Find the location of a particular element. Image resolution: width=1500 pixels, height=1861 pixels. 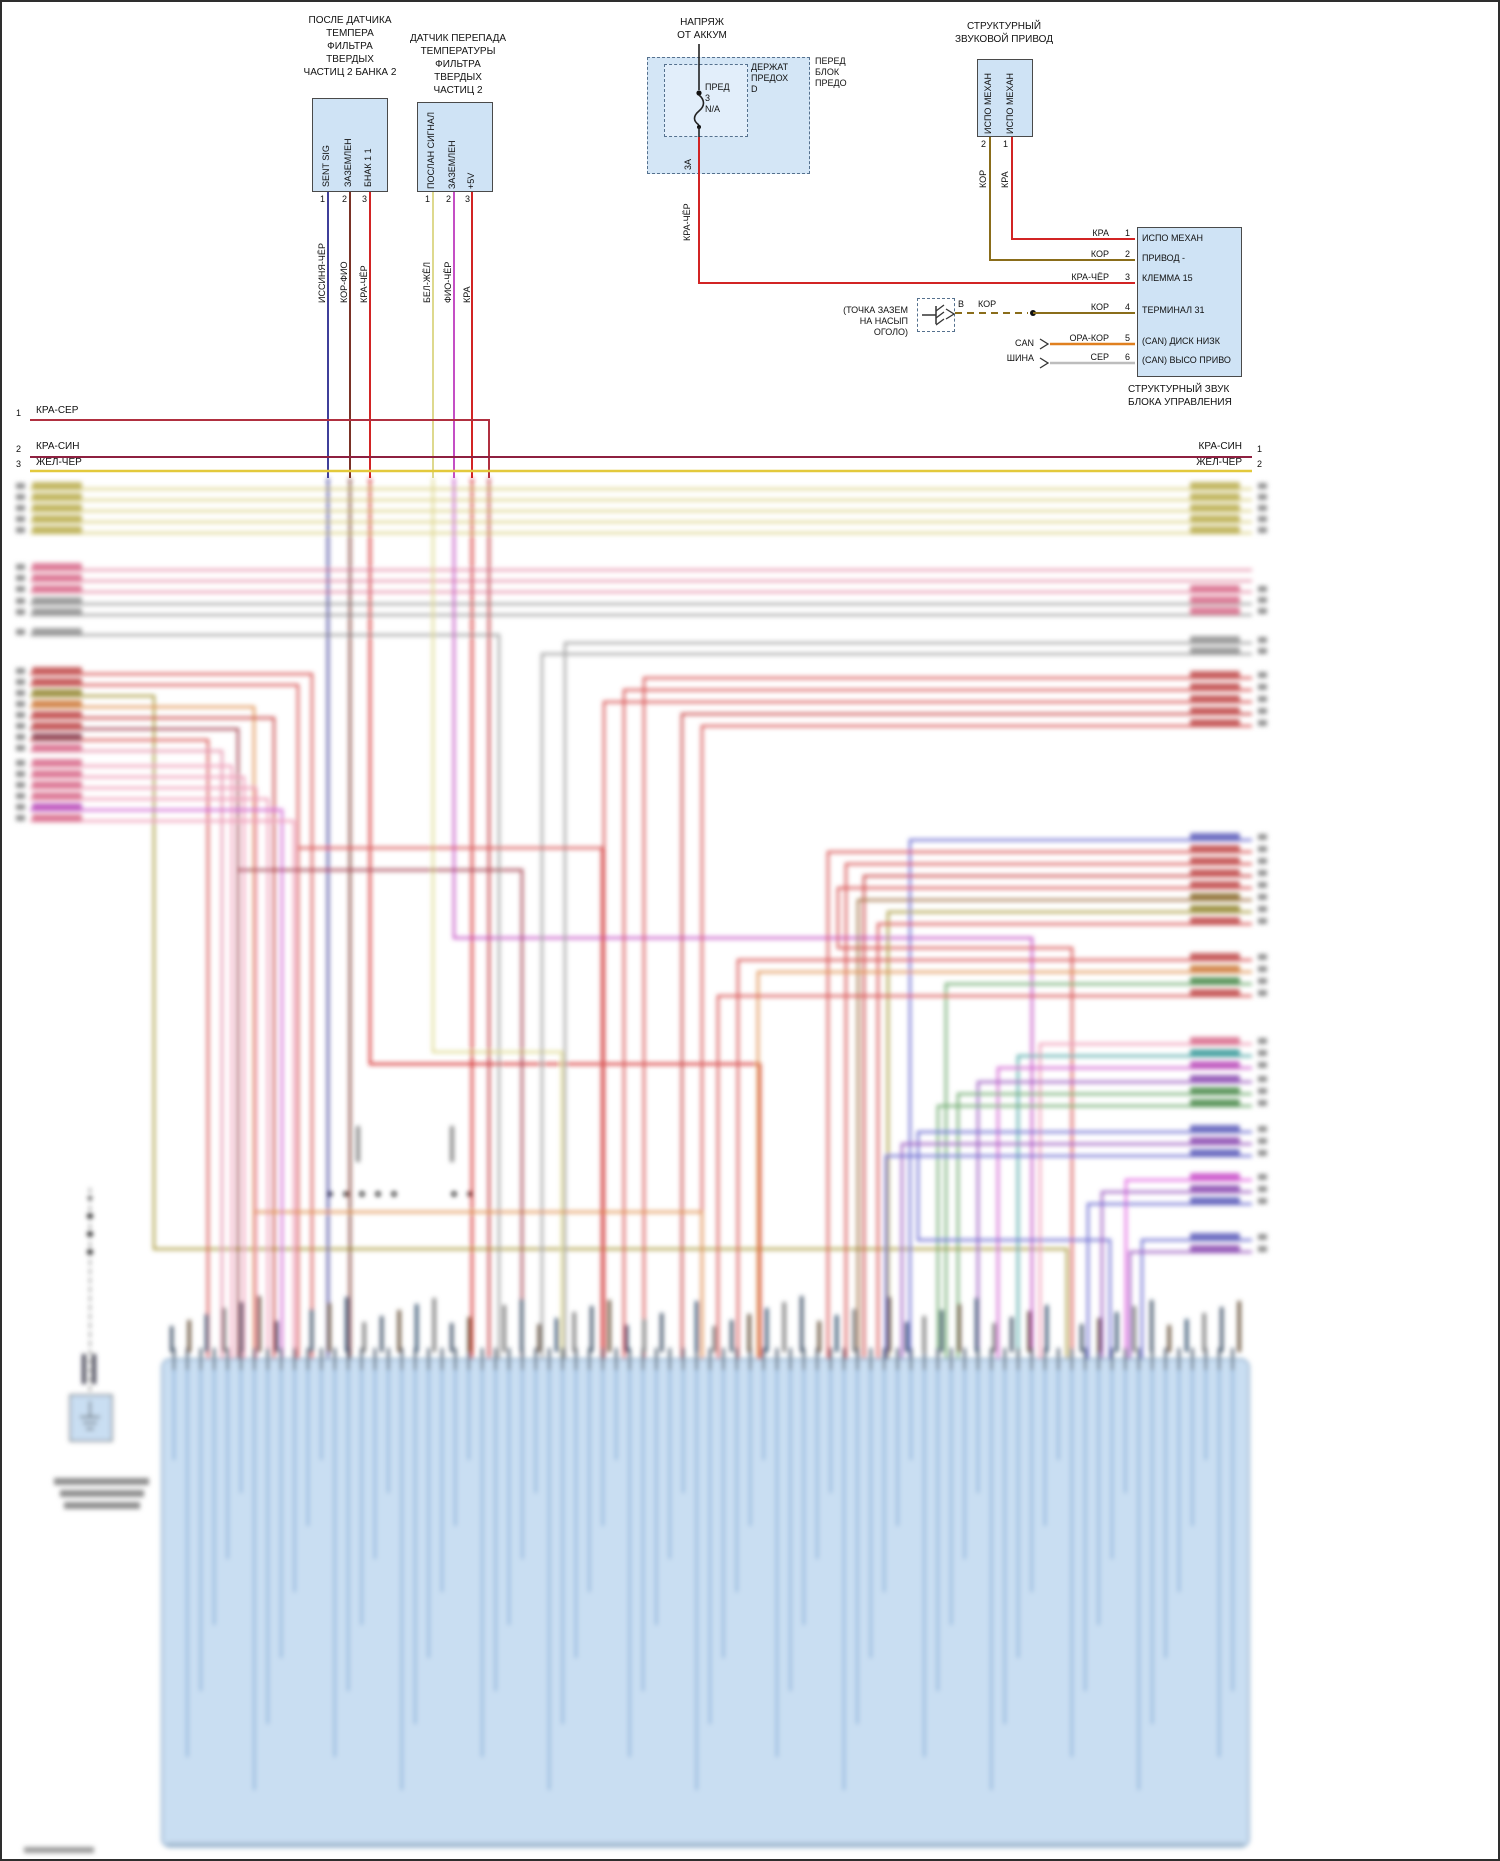

ground-line: НА НАСЫП is located at coordinates (883, 321).